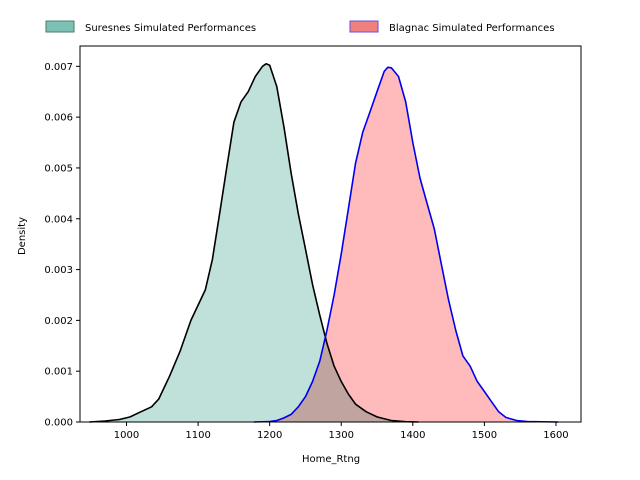 The image size is (640, 480). Describe the element at coordinates (58, 423) in the screenshot. I see `y-tick-label: 0.000` at that location.